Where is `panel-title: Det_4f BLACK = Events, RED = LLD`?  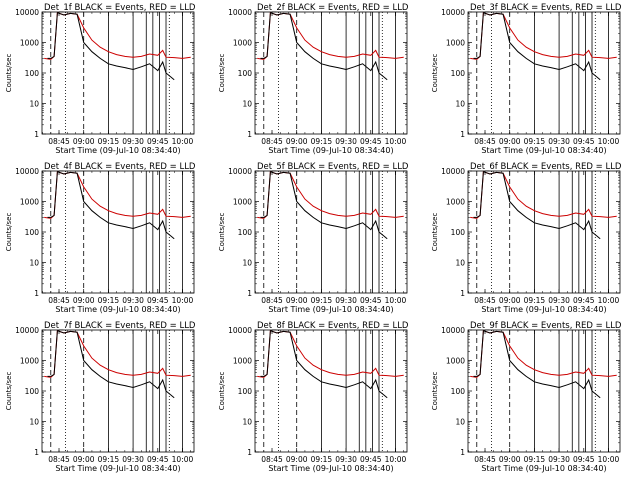
panel-title: Det_4f BLACK = Events, RED = LLD is located at coordinates (120, 167).